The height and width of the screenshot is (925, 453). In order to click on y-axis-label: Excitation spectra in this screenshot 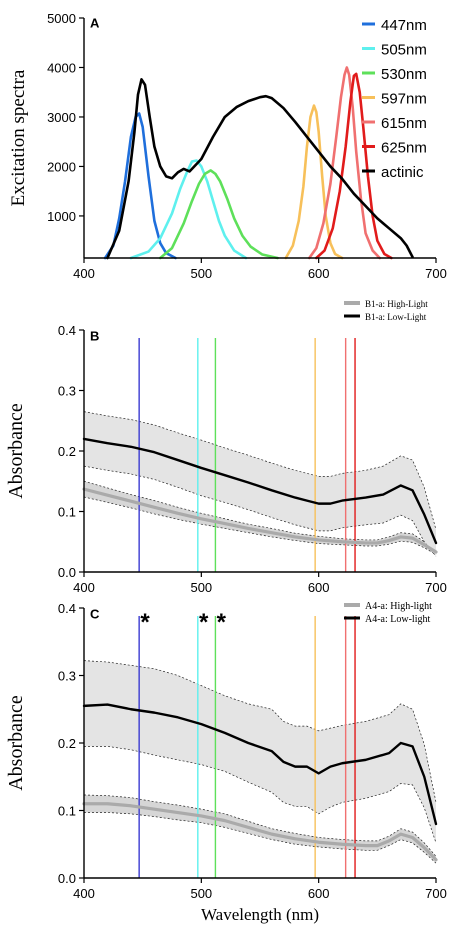, I will do `click(18, 137)`.